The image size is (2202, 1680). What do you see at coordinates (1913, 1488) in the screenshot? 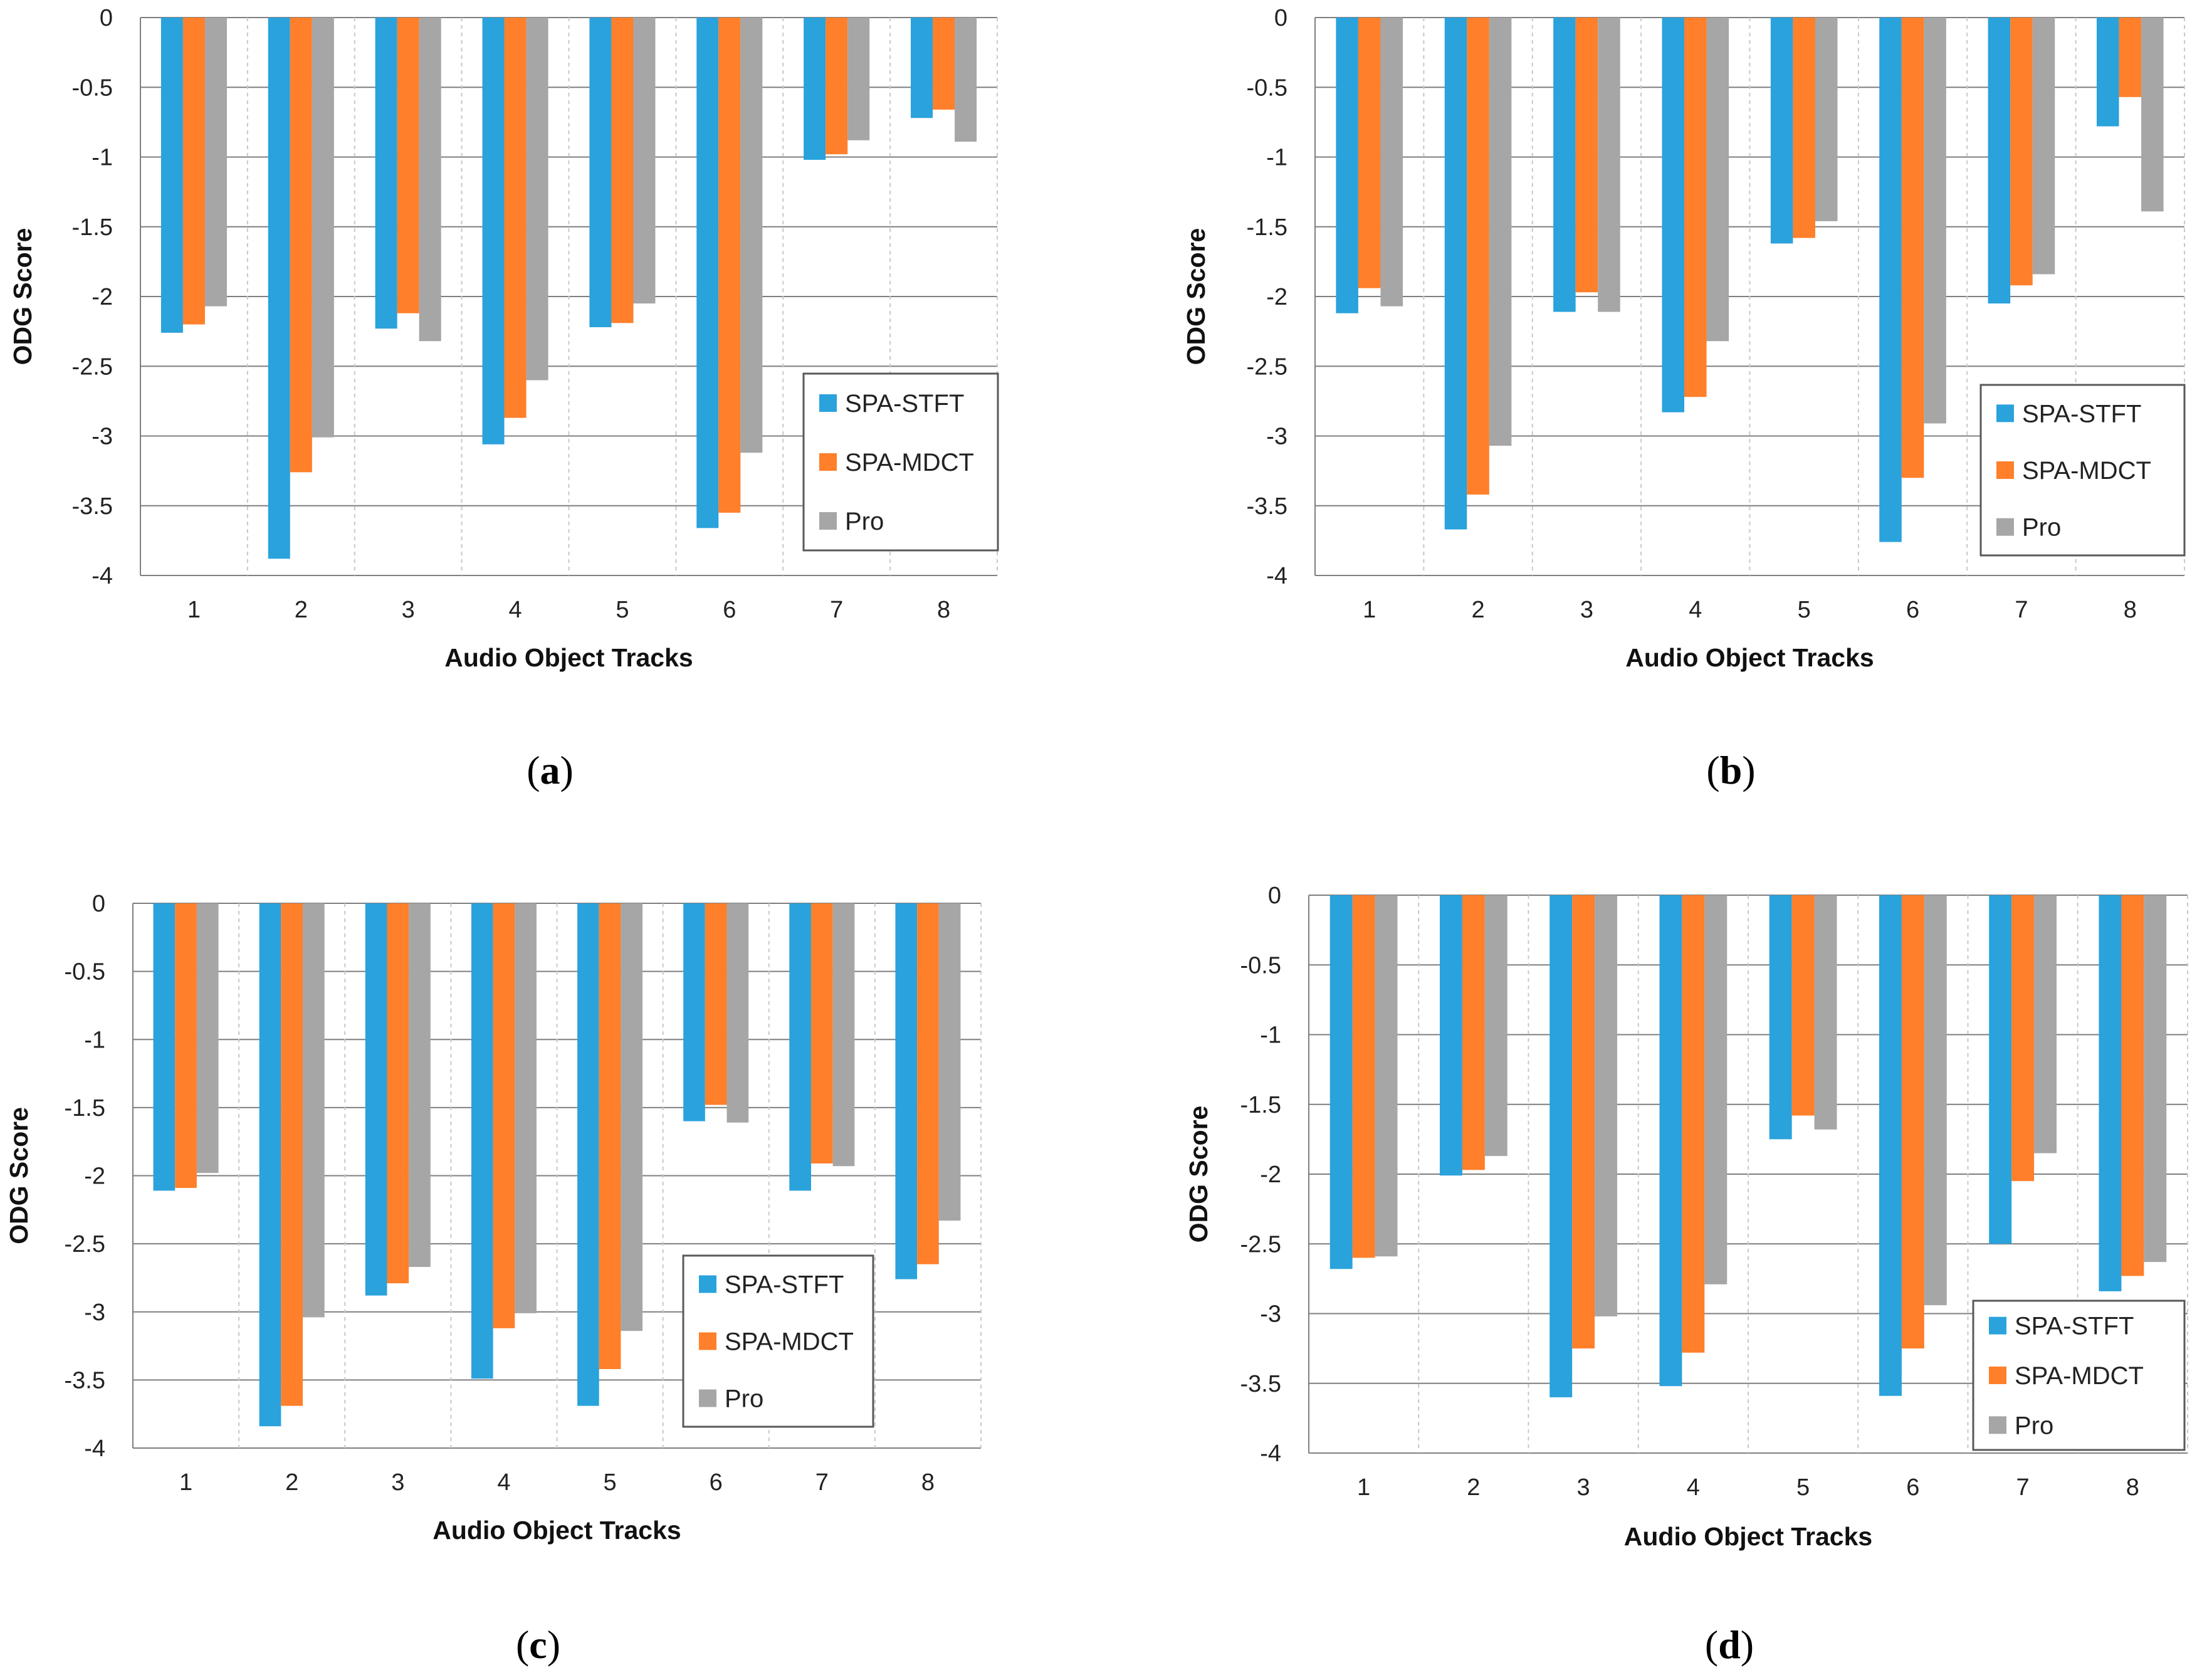
I see `x-tick-label: 6` at bounding box center [1913, 1488].